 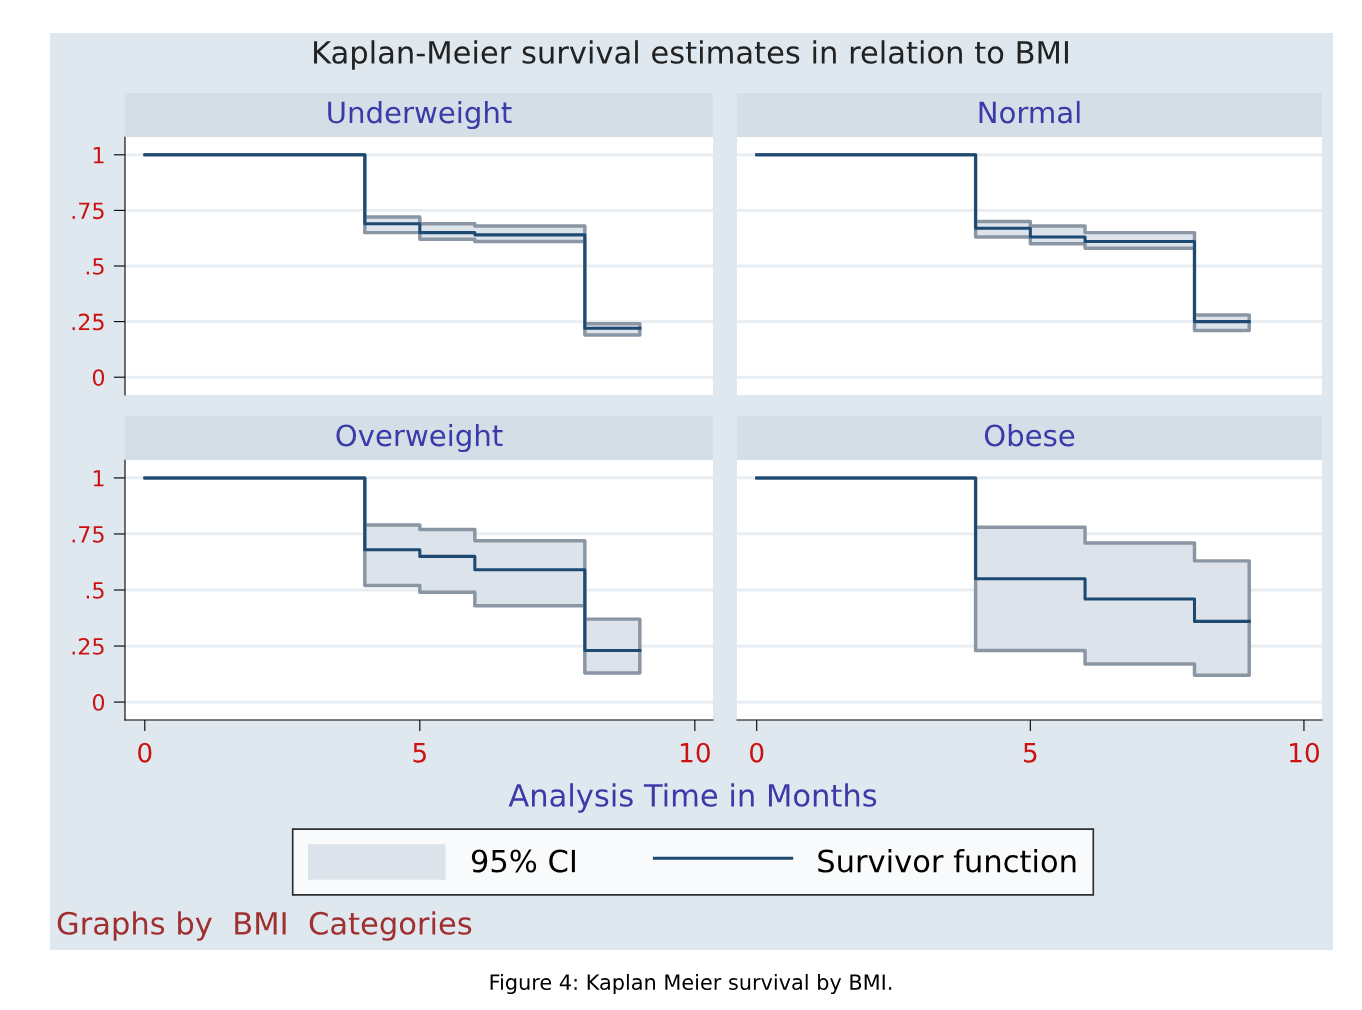 What do you see at coordinates (523, 861) in the screenshot?
I see `text: 95% CI` at bounding box center [523, 861].